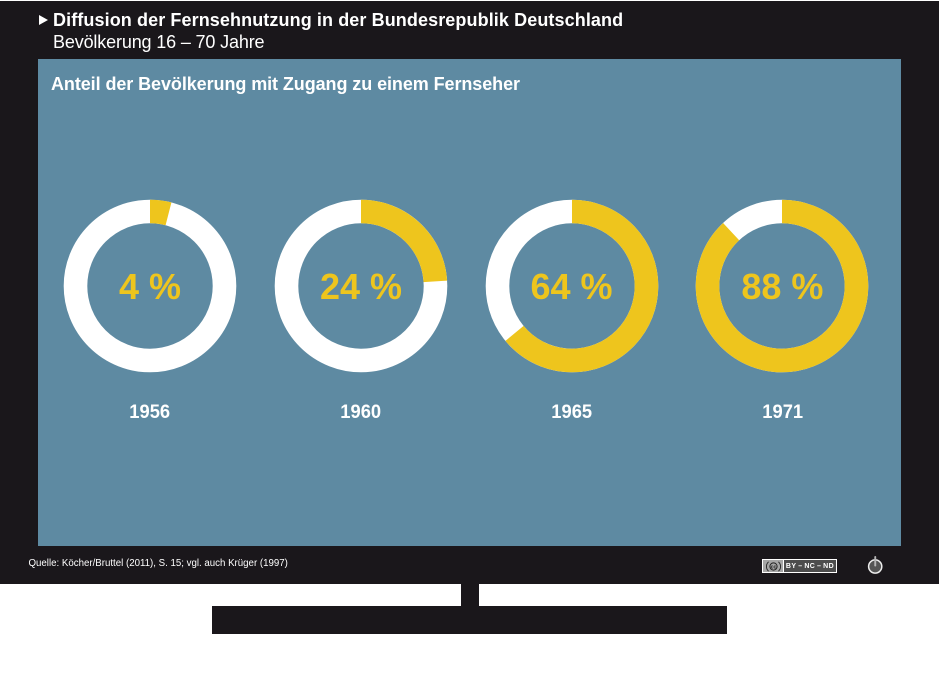  What do you see at coordinates (773, 567) in the screenshot?
I see `svg-text: cc` at bounding box center [773, 567].